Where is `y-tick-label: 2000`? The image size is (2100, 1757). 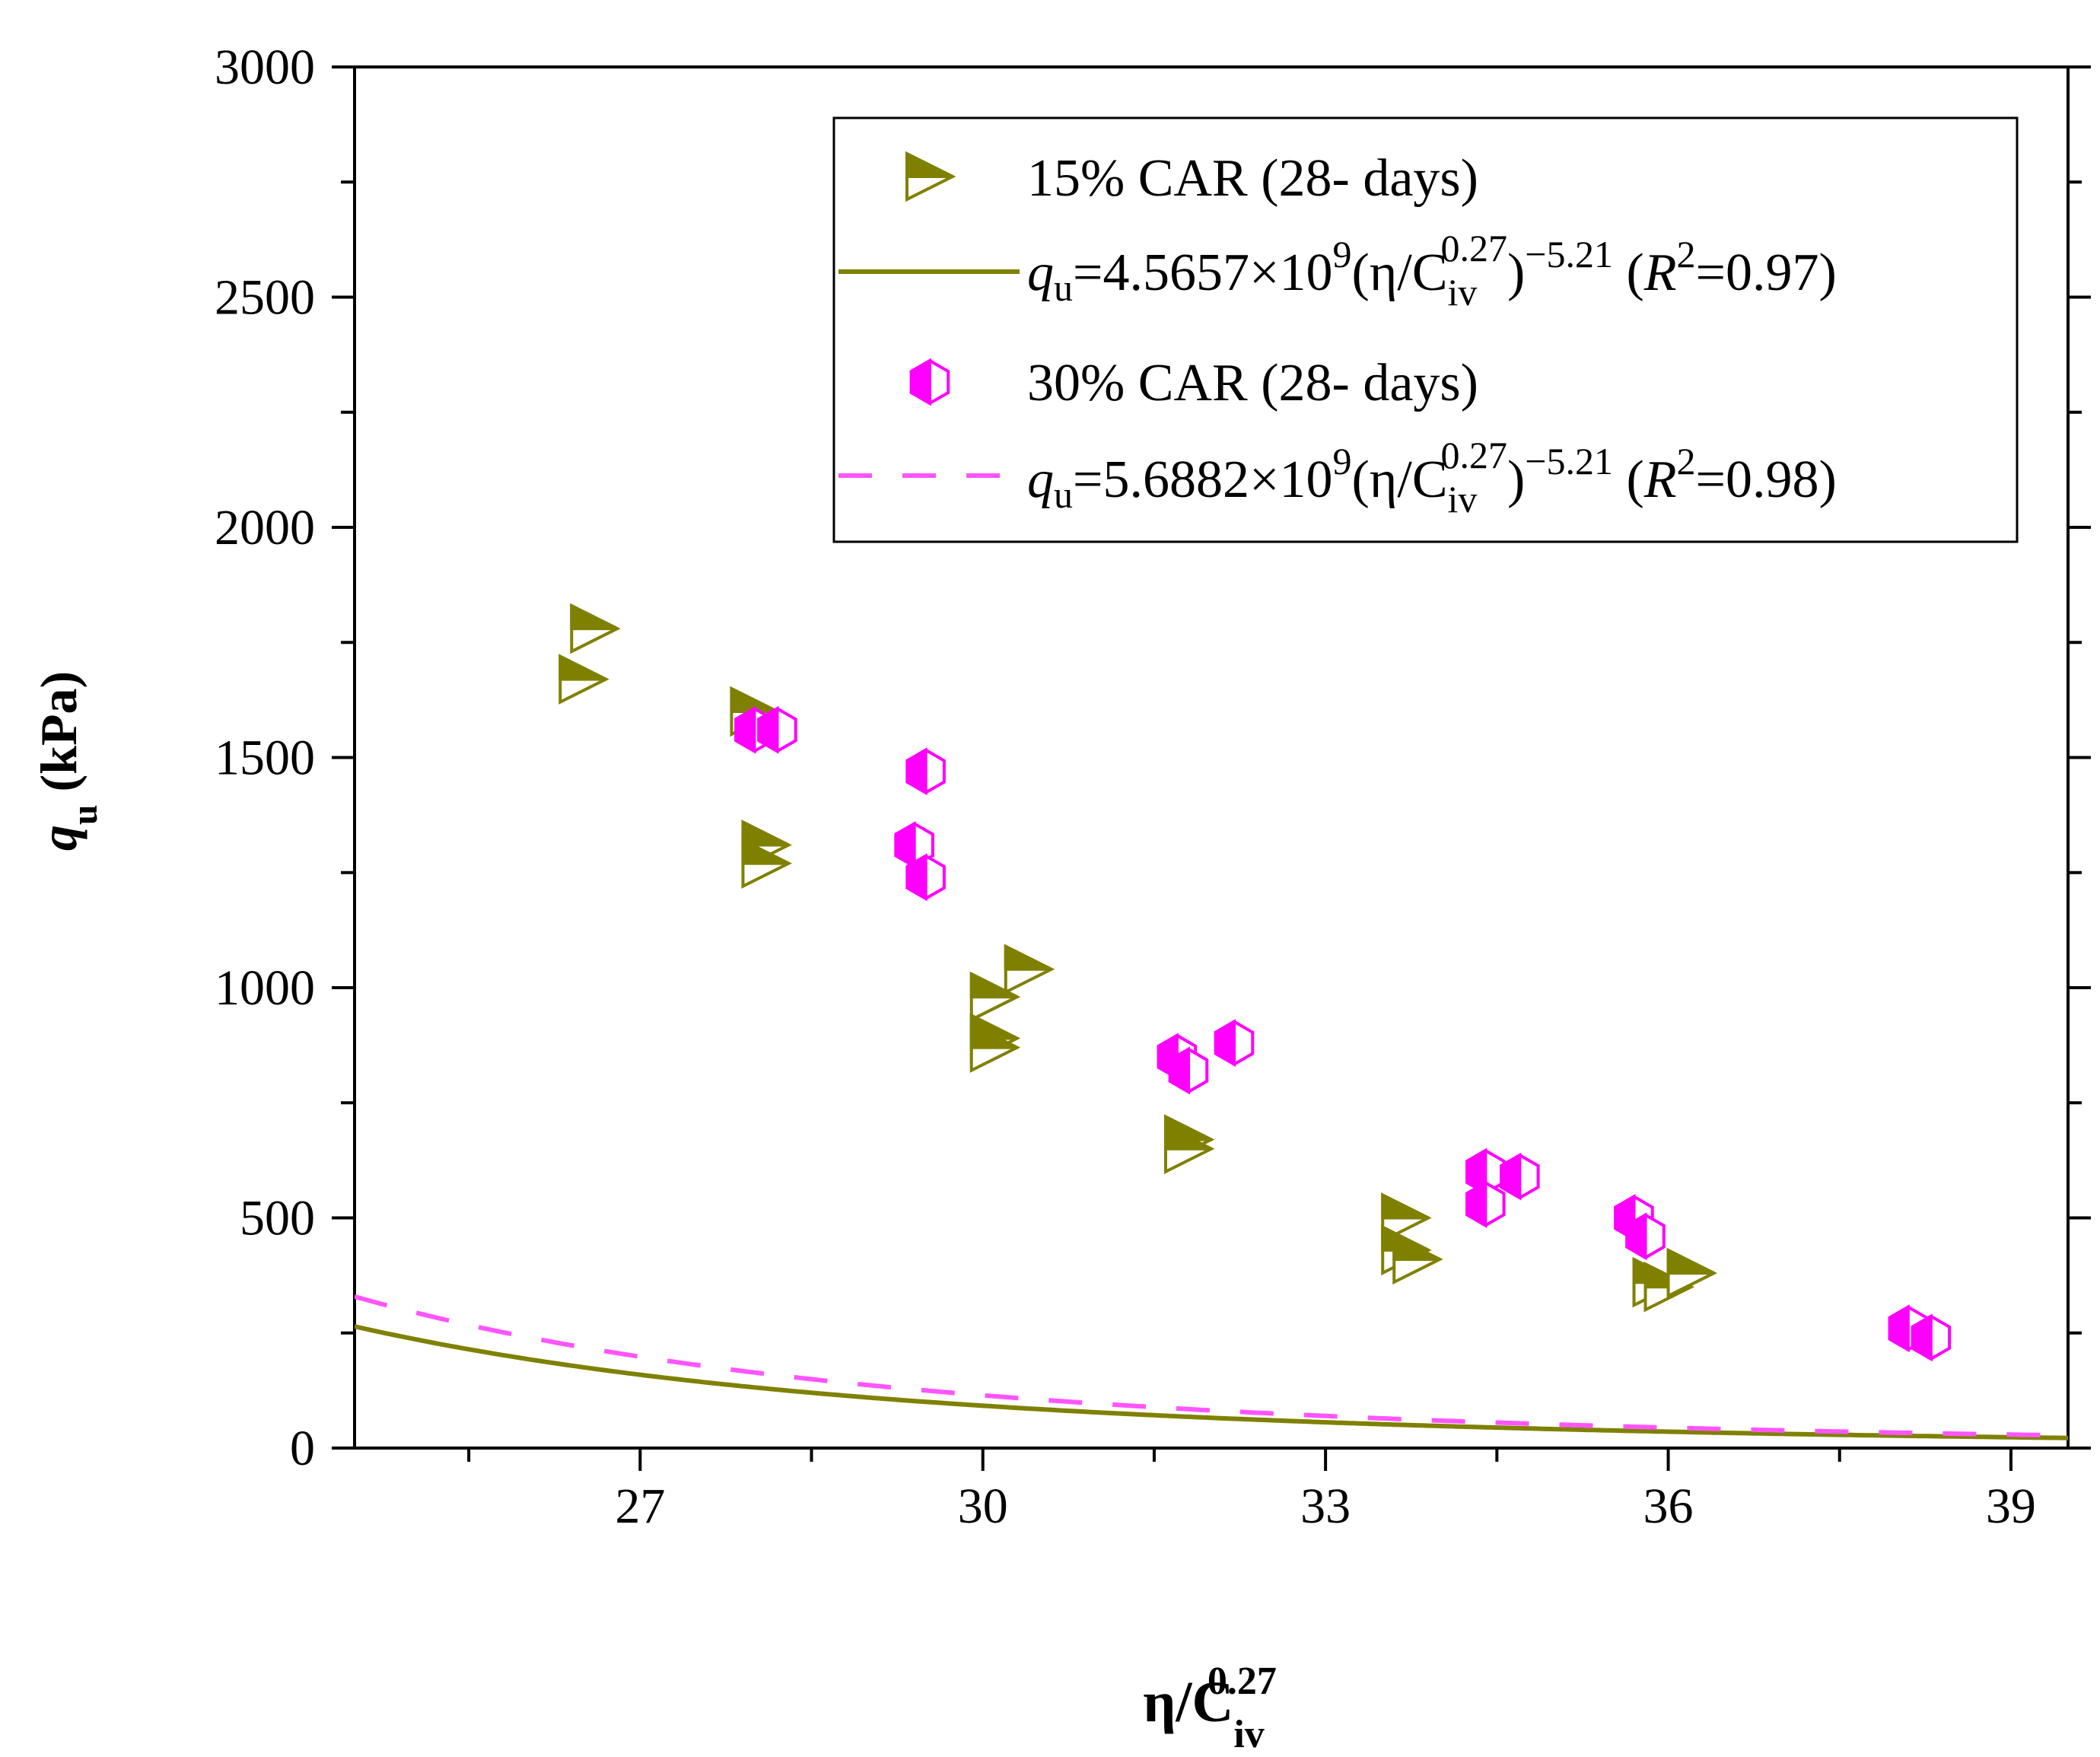 y-tick-label: 2000 is located at coordinates (265, 527).